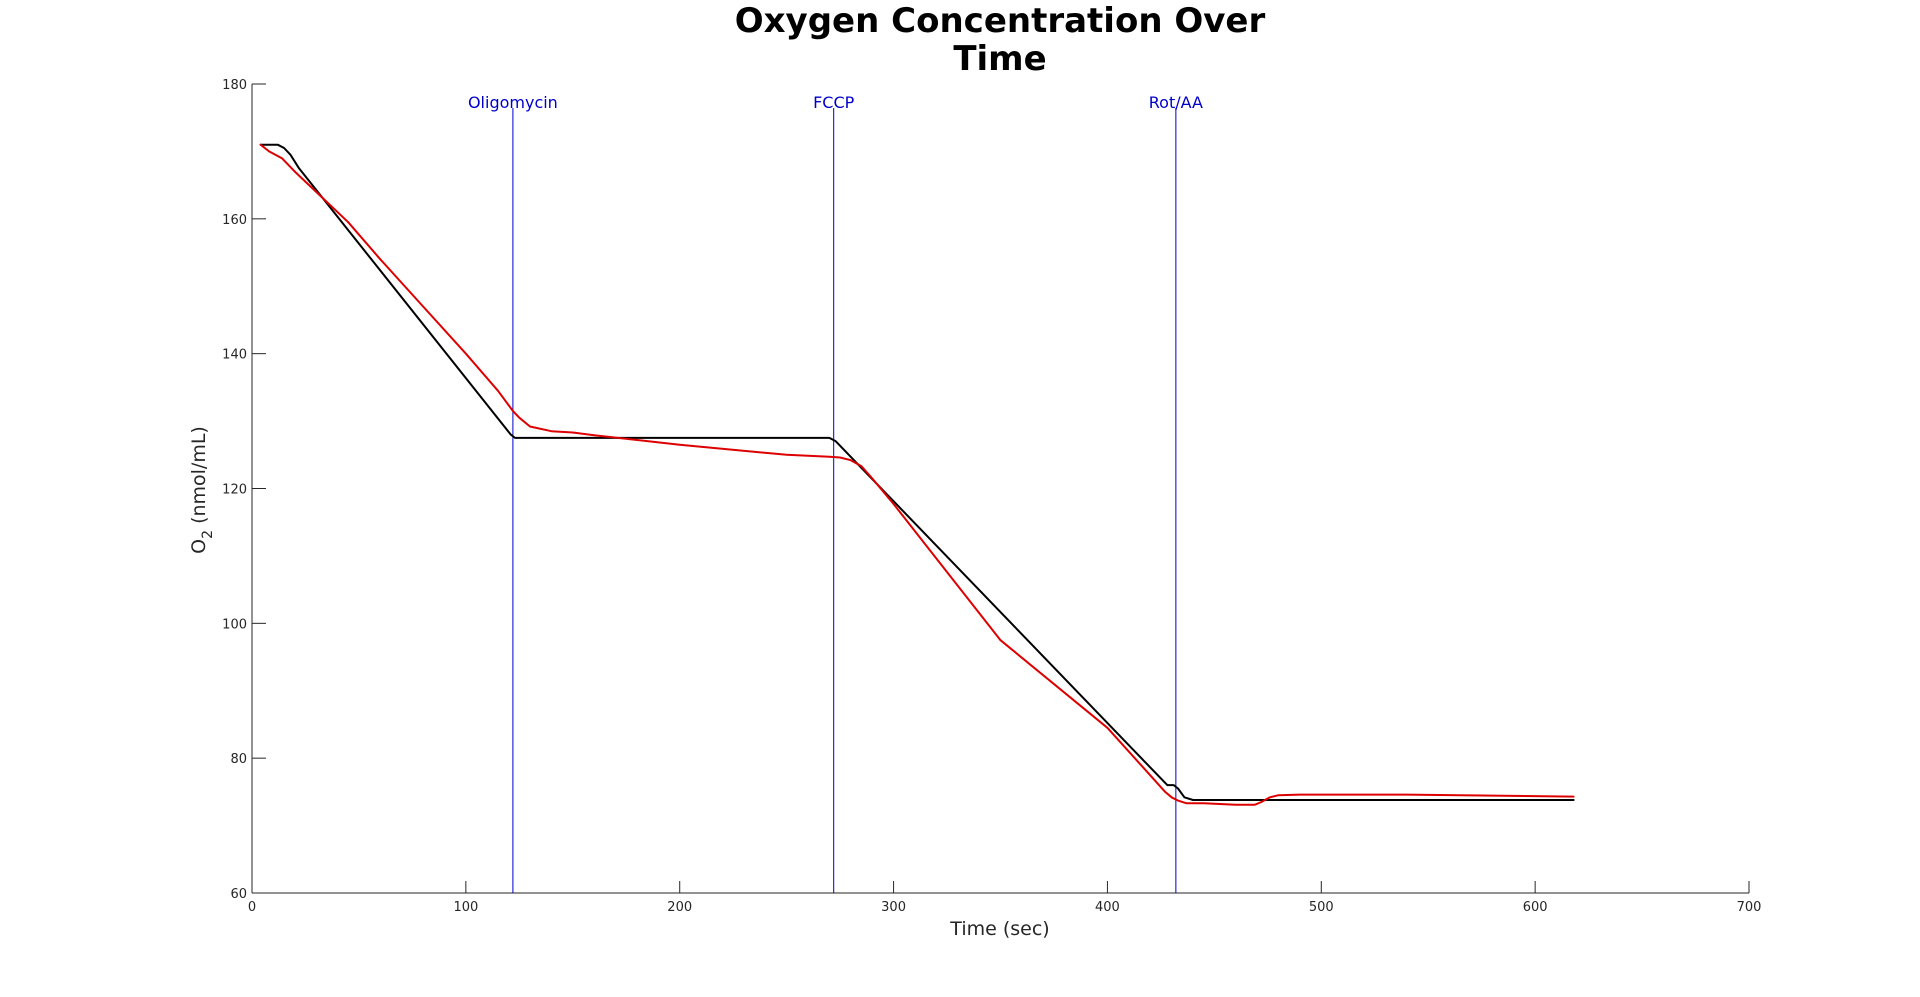  I want to click on x-tick-label: 200, so click(679, 907).